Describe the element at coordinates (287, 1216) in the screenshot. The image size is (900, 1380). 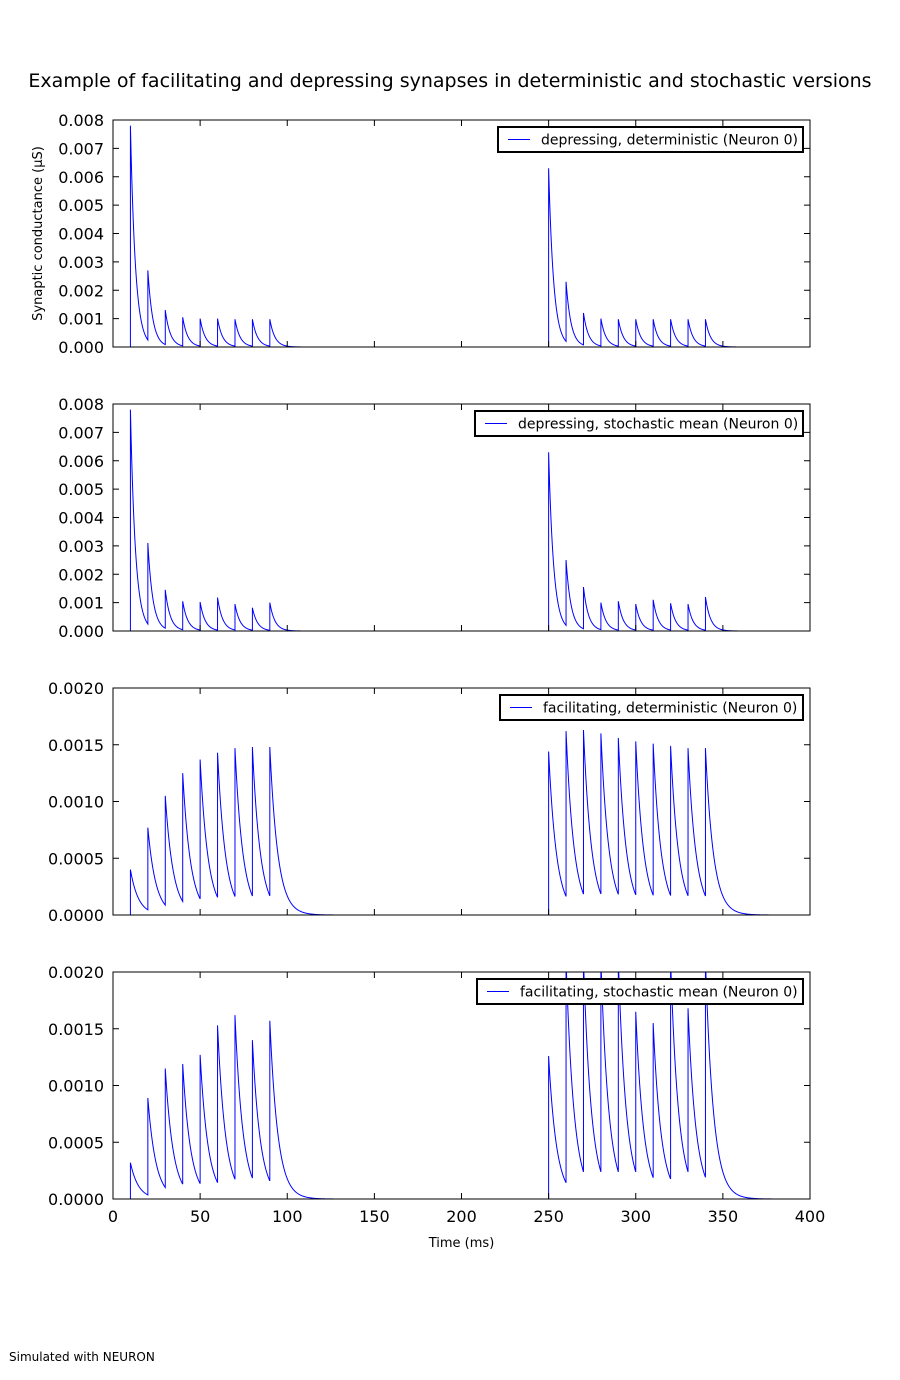
I see `x-tick-label: 100` at that location.